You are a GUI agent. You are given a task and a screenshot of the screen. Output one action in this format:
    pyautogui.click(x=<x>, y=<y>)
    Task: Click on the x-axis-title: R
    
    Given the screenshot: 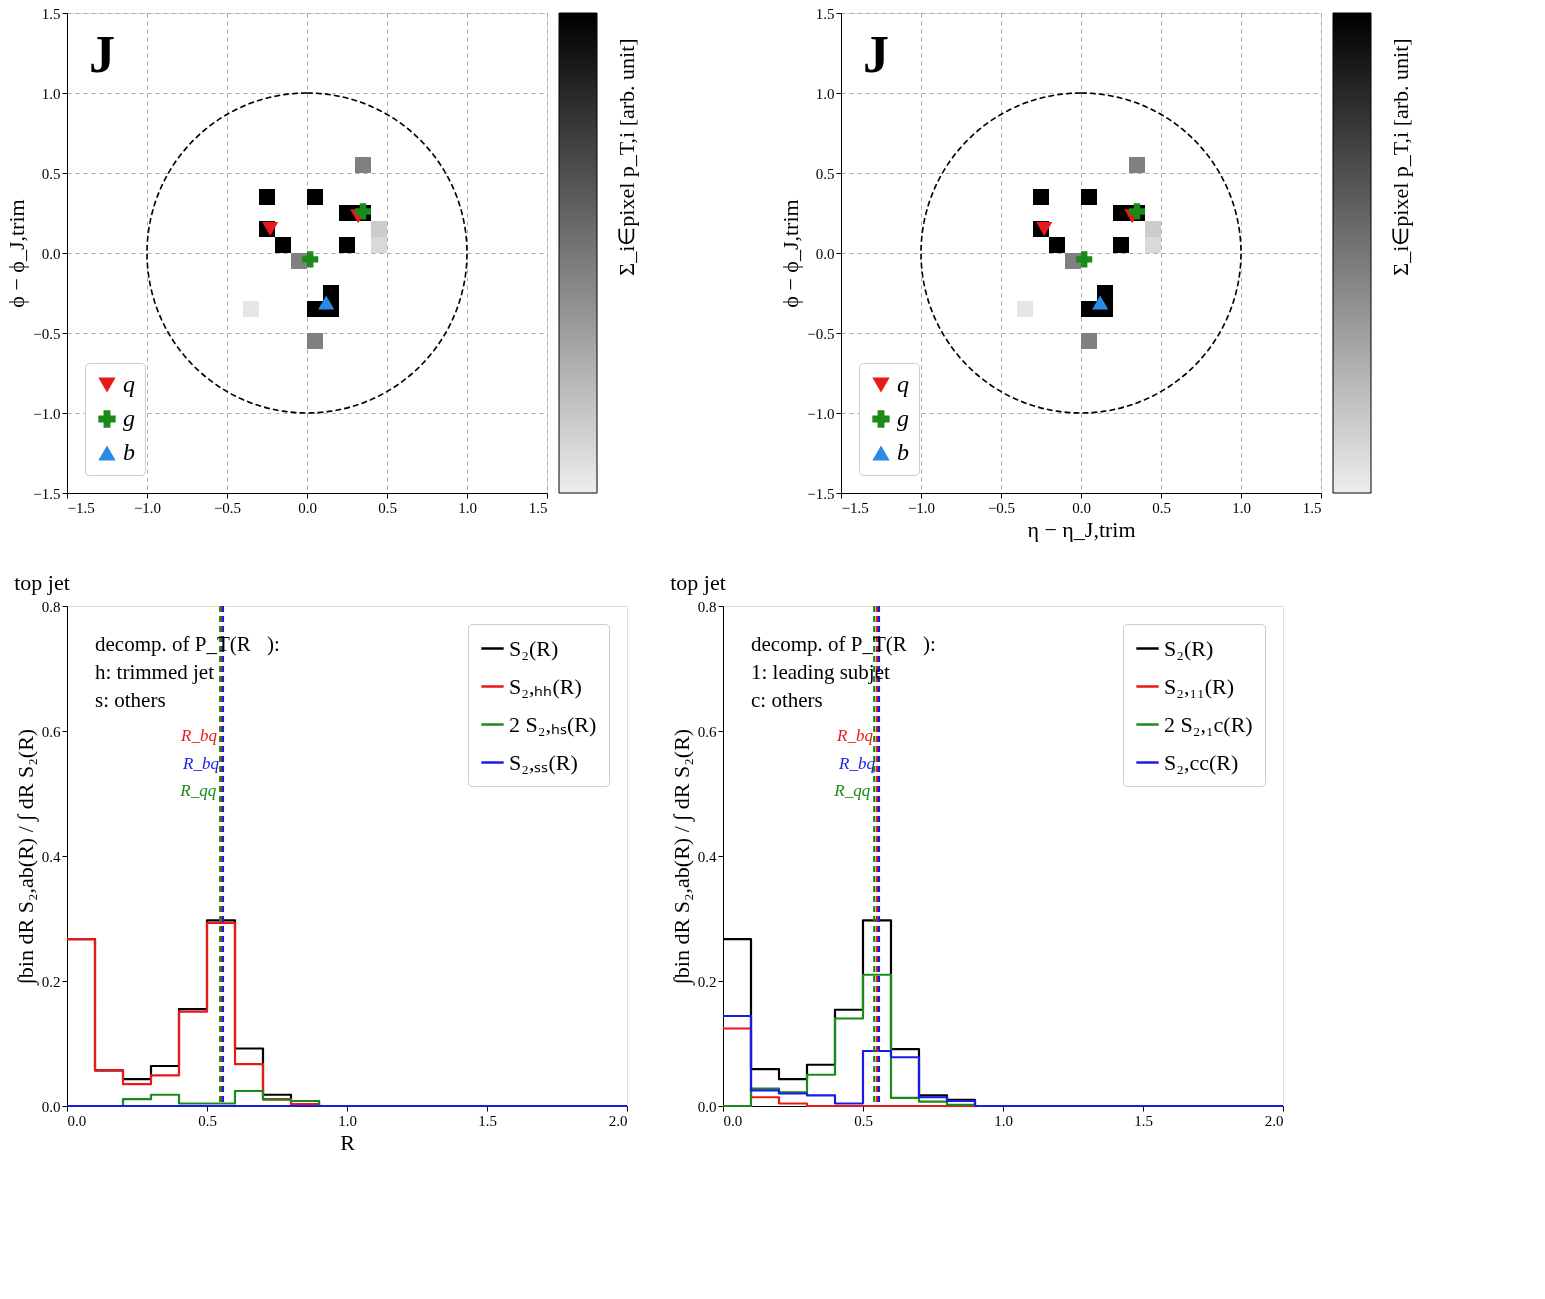 What is the action you would take?
    pyautogui.click(x=348, y=1142)
    